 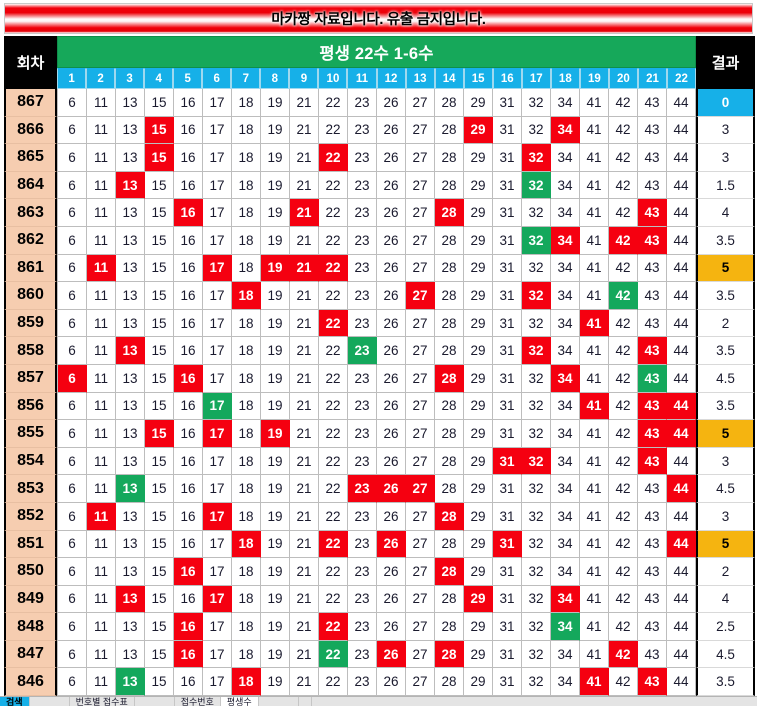 I want to click on result-cell: 2, so click(x=725, y=572).